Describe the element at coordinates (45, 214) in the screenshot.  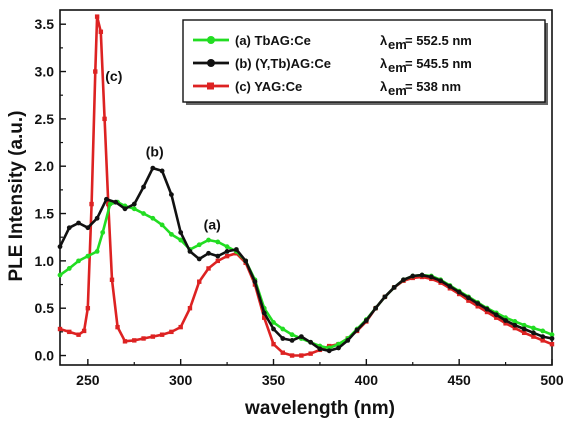
I see `y-tick-label: 1.5` at that location.